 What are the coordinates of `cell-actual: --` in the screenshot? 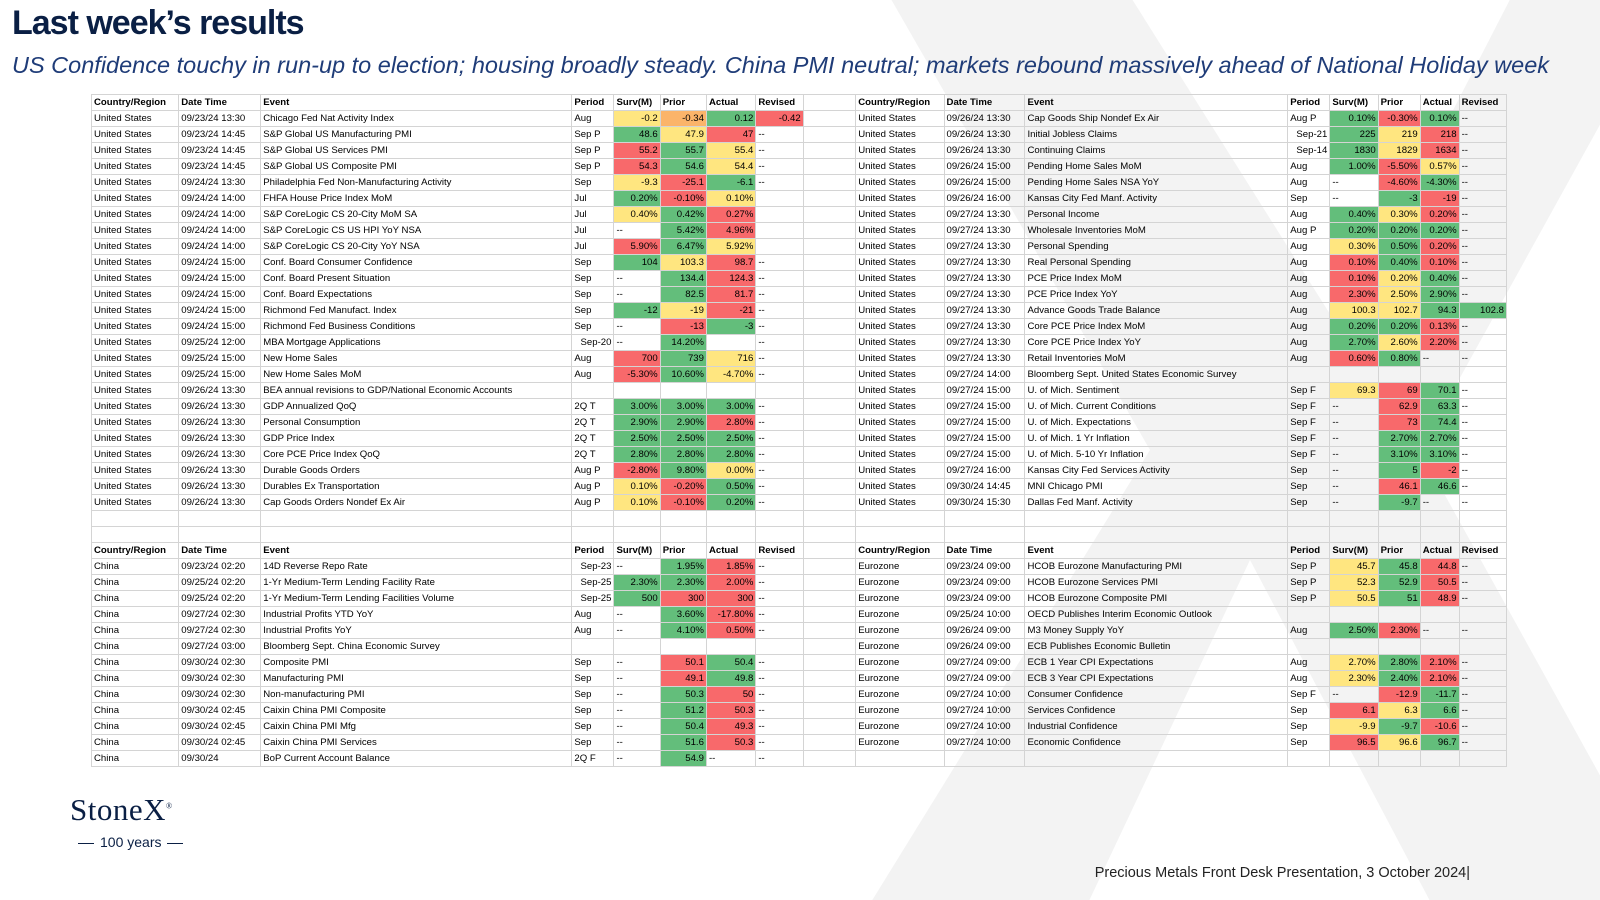 It's located at (1439, 502).